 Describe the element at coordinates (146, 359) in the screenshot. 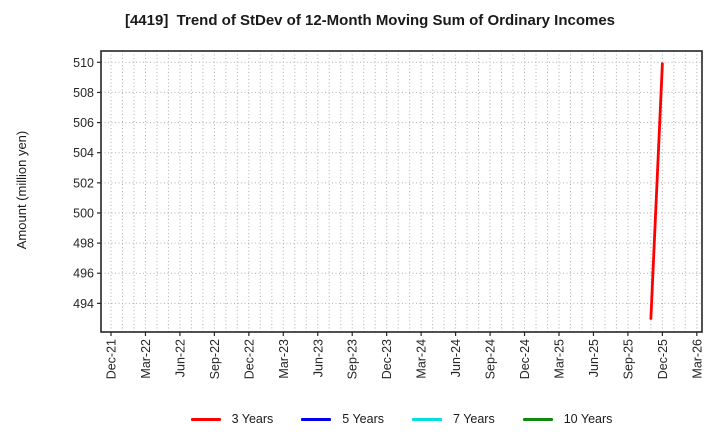

I see `x-tick-label: Mar-22` at that location.